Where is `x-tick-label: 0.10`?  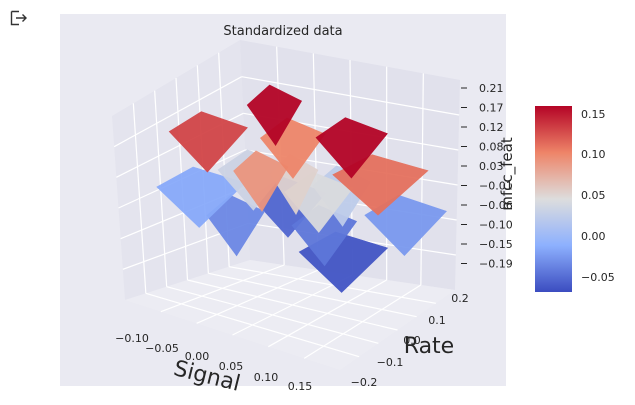
x-tick-label: 0.10 is located at coordinates (266, 377).